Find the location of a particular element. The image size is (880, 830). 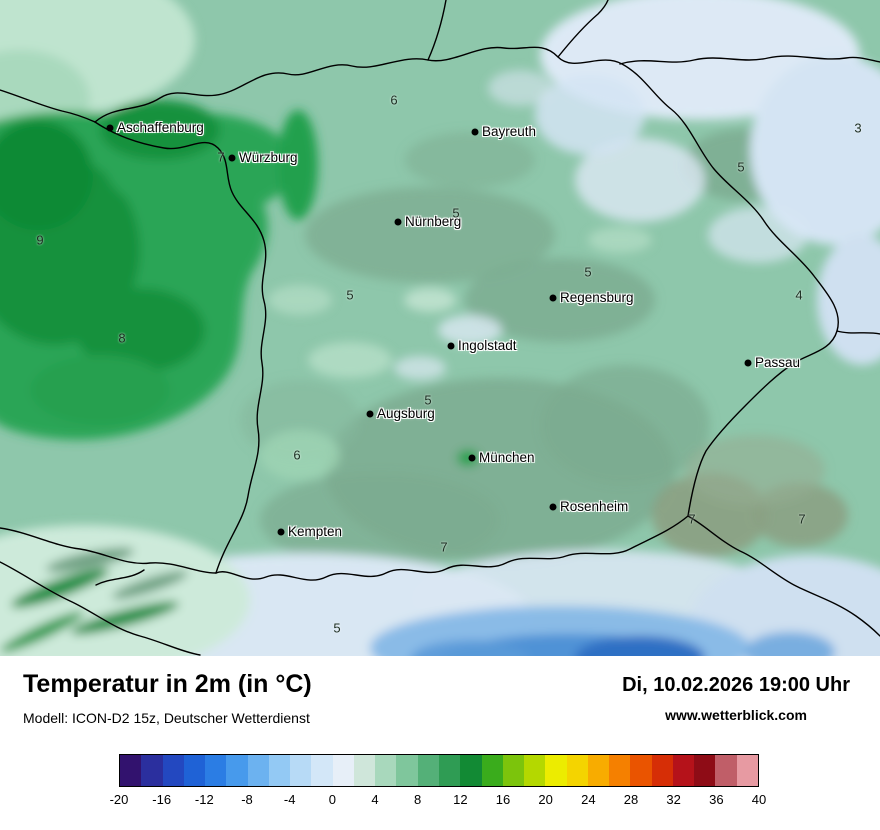

legend-tick-label: 20 is located at coordinates (545, 799).